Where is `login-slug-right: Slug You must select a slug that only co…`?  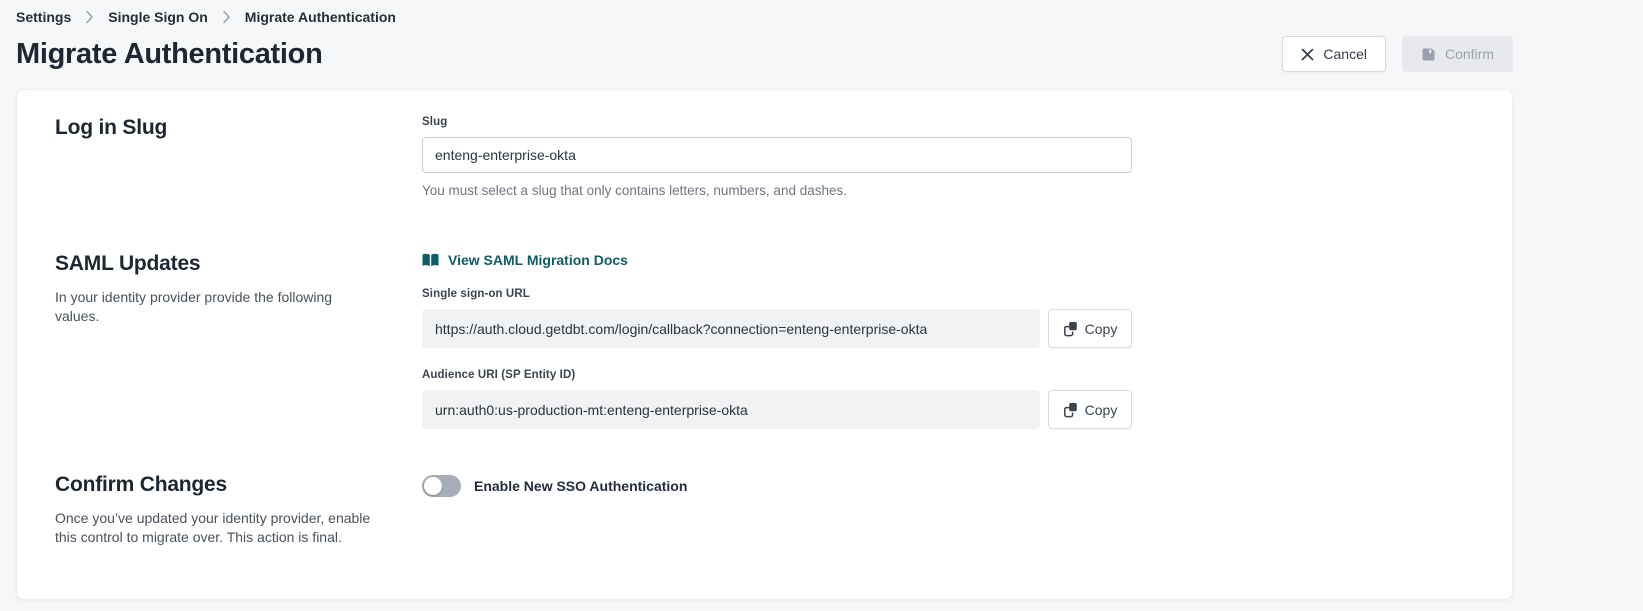 login-slug-right: Slug You must select a slug that only co… is located at coordinates (777, 157).